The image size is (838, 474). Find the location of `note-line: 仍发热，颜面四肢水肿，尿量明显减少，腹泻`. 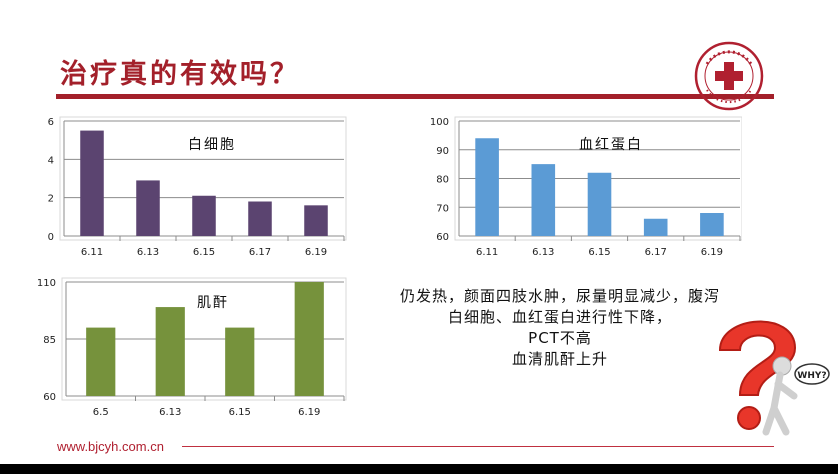

note-line: 仍发热，颜面四肢水肿，尿量明显减少，腹泻 is located at coordinates (559, 296).